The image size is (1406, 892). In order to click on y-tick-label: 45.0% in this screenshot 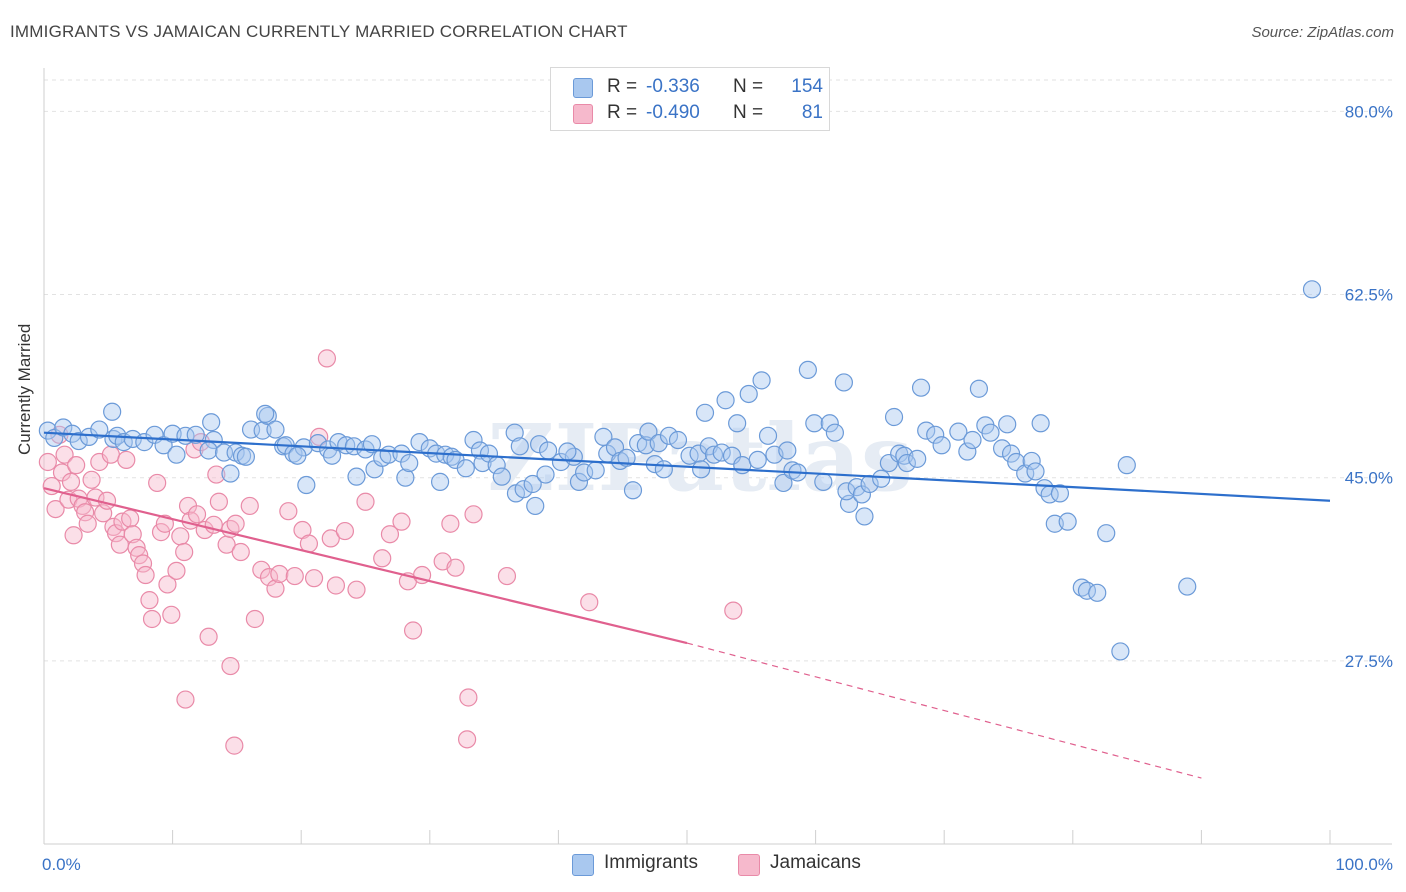, I will do `click(1369, 478)`.